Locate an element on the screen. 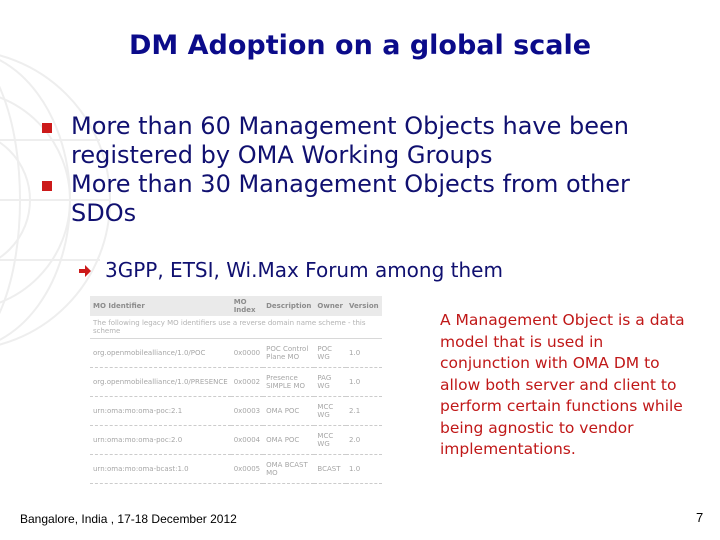  page-number: 7 is located at coordinates (700, 517).